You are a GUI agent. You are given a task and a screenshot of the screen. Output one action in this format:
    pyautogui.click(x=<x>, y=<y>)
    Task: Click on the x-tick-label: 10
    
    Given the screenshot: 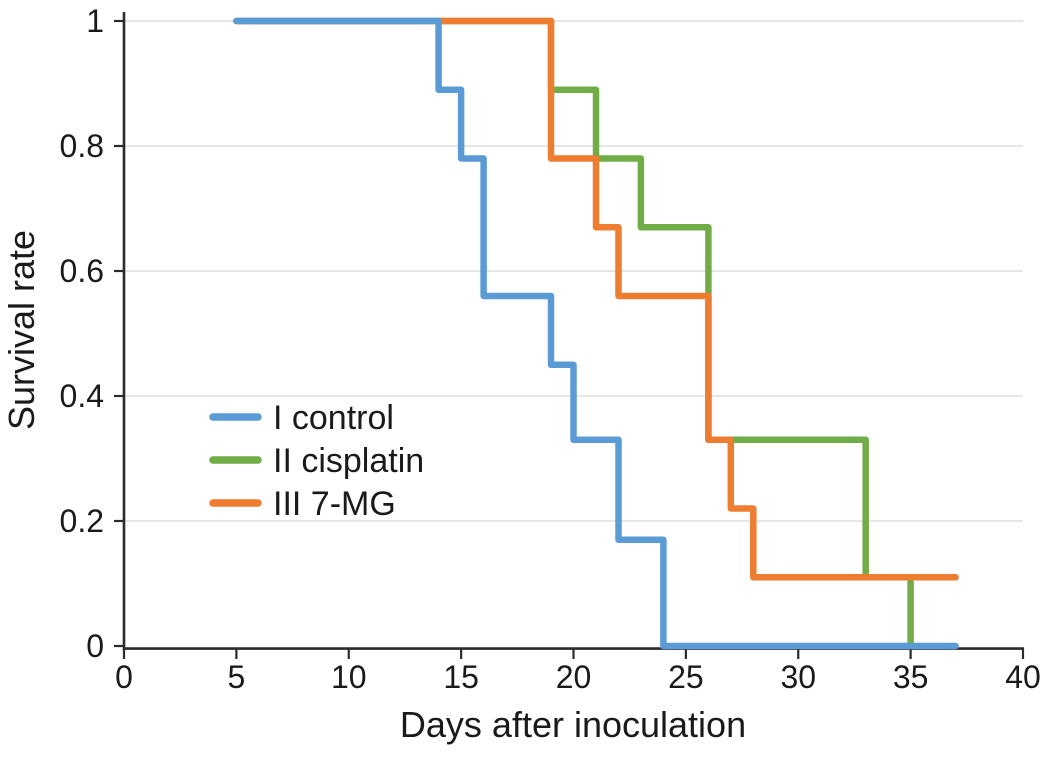 What is the action you would take?
    pyautogui.click(x=349, y=677)
    